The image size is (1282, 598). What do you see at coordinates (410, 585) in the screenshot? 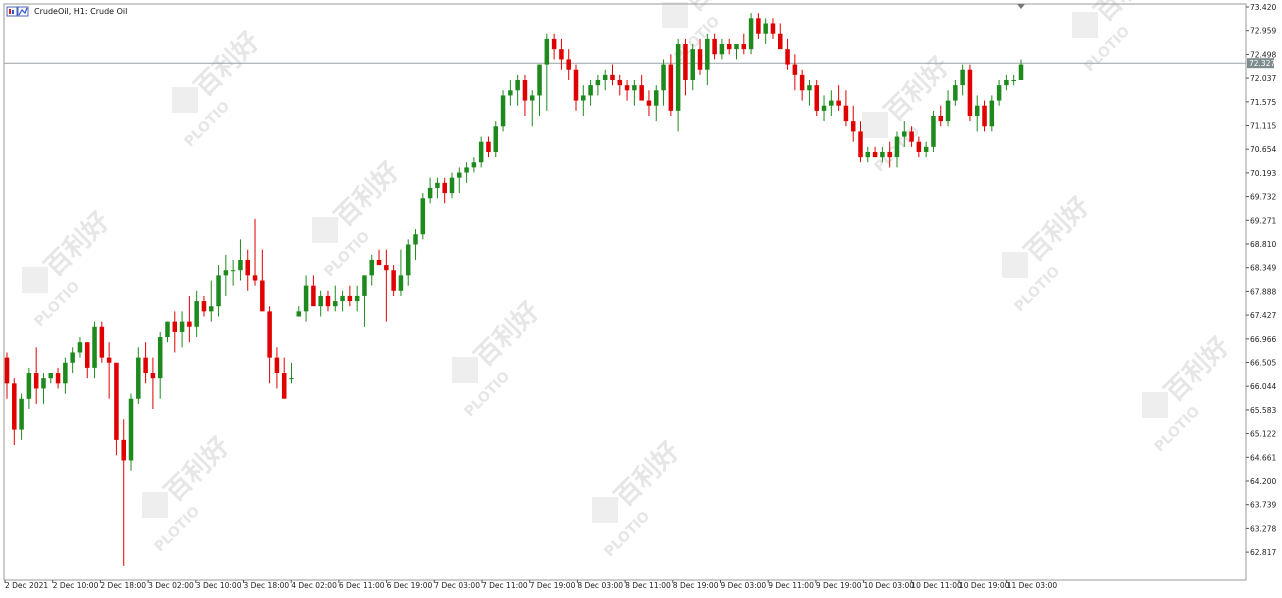
I see `time-tick-label: 6 Dec 19:00` at bounding box center [410, 585].